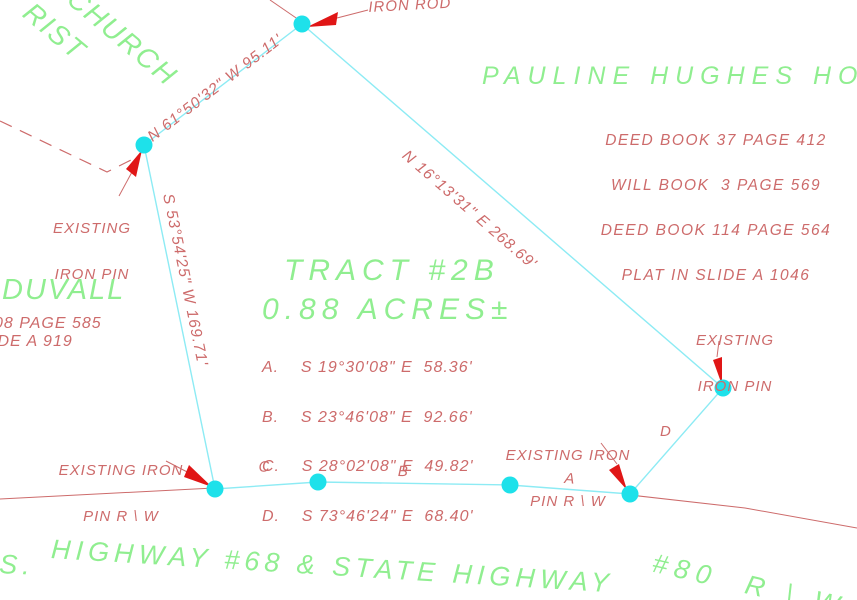 This screenshot has height=600, width=857. What do you see at coordinates (144, 145) in the screenshot?
I see `corner-marker-left` at bounding box center [144, 145].